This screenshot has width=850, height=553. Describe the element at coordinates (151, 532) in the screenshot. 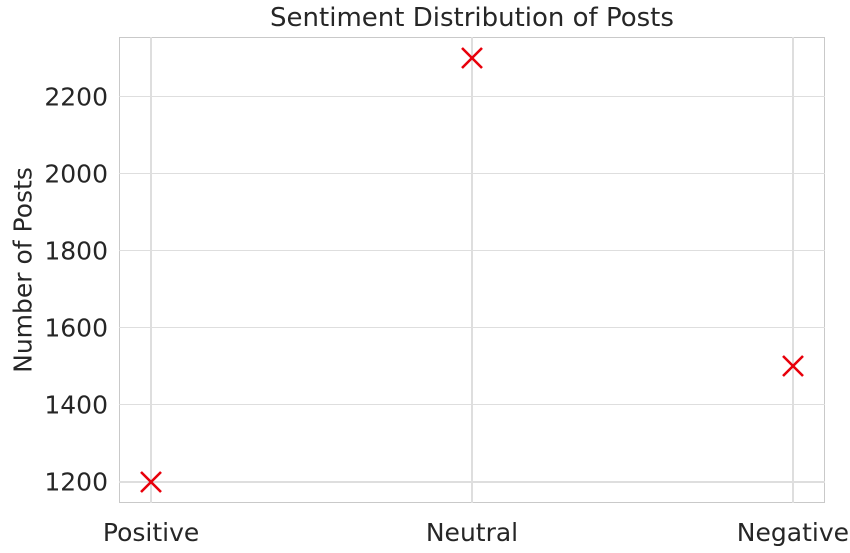

I see `x-tick-label: Positive` at that location.